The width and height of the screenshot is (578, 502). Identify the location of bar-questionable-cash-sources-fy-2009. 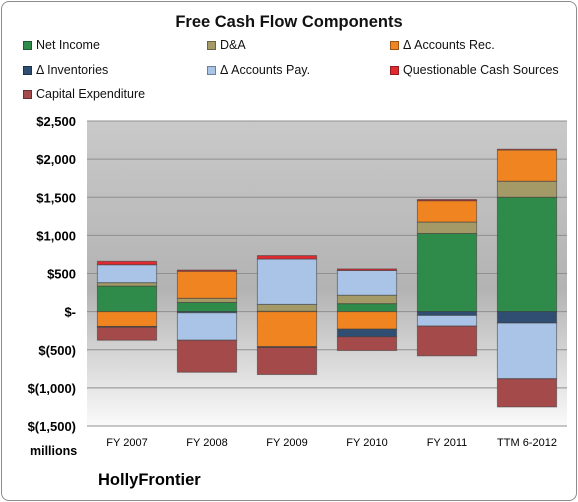
(287, 257).